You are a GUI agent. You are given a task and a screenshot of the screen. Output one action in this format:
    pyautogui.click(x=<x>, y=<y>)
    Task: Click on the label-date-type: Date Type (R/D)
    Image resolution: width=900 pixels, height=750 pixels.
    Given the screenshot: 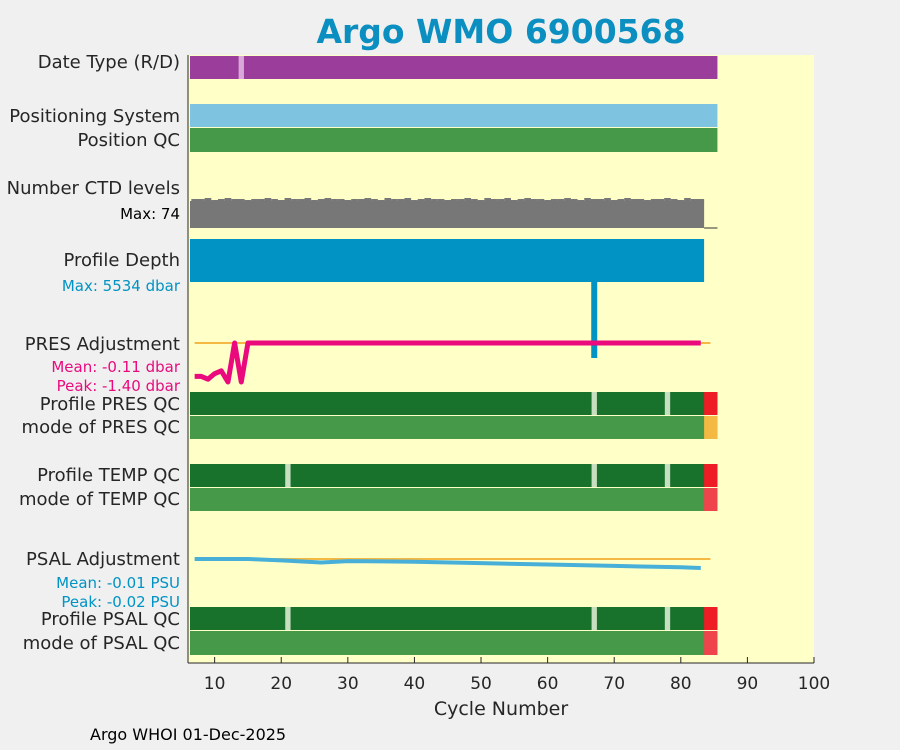 What is the action you would take?
    pyautogui.click(x=108, y=62)
    